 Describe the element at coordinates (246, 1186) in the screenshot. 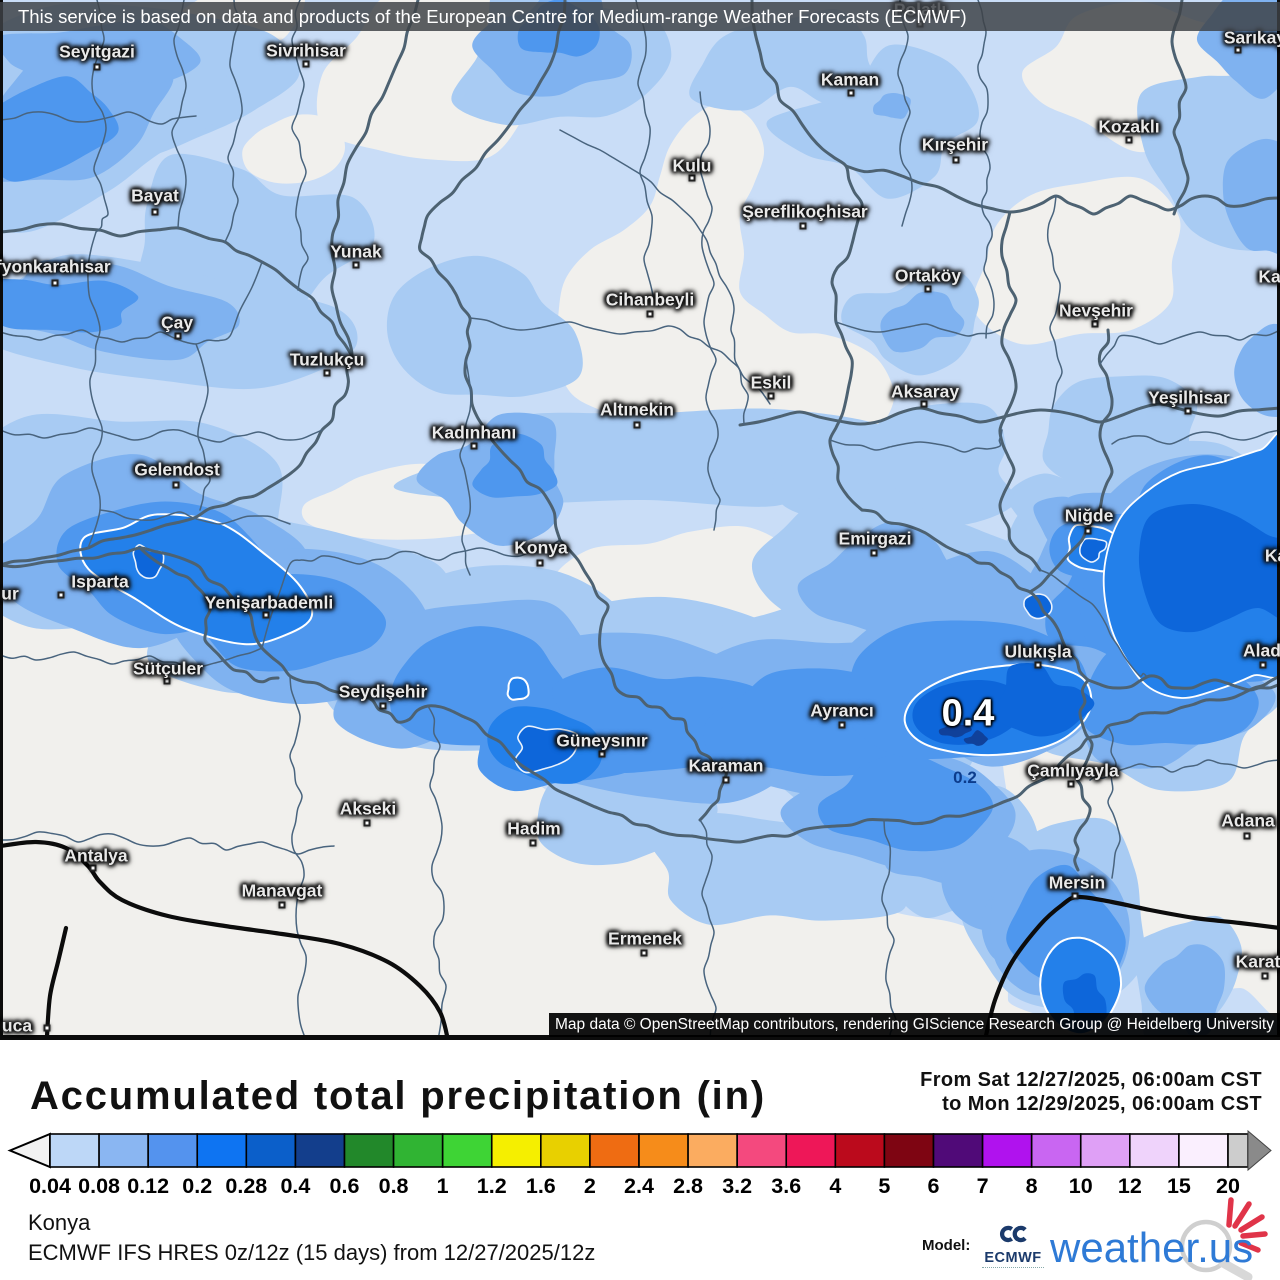

I see `svg-text: 0.28` at that location.